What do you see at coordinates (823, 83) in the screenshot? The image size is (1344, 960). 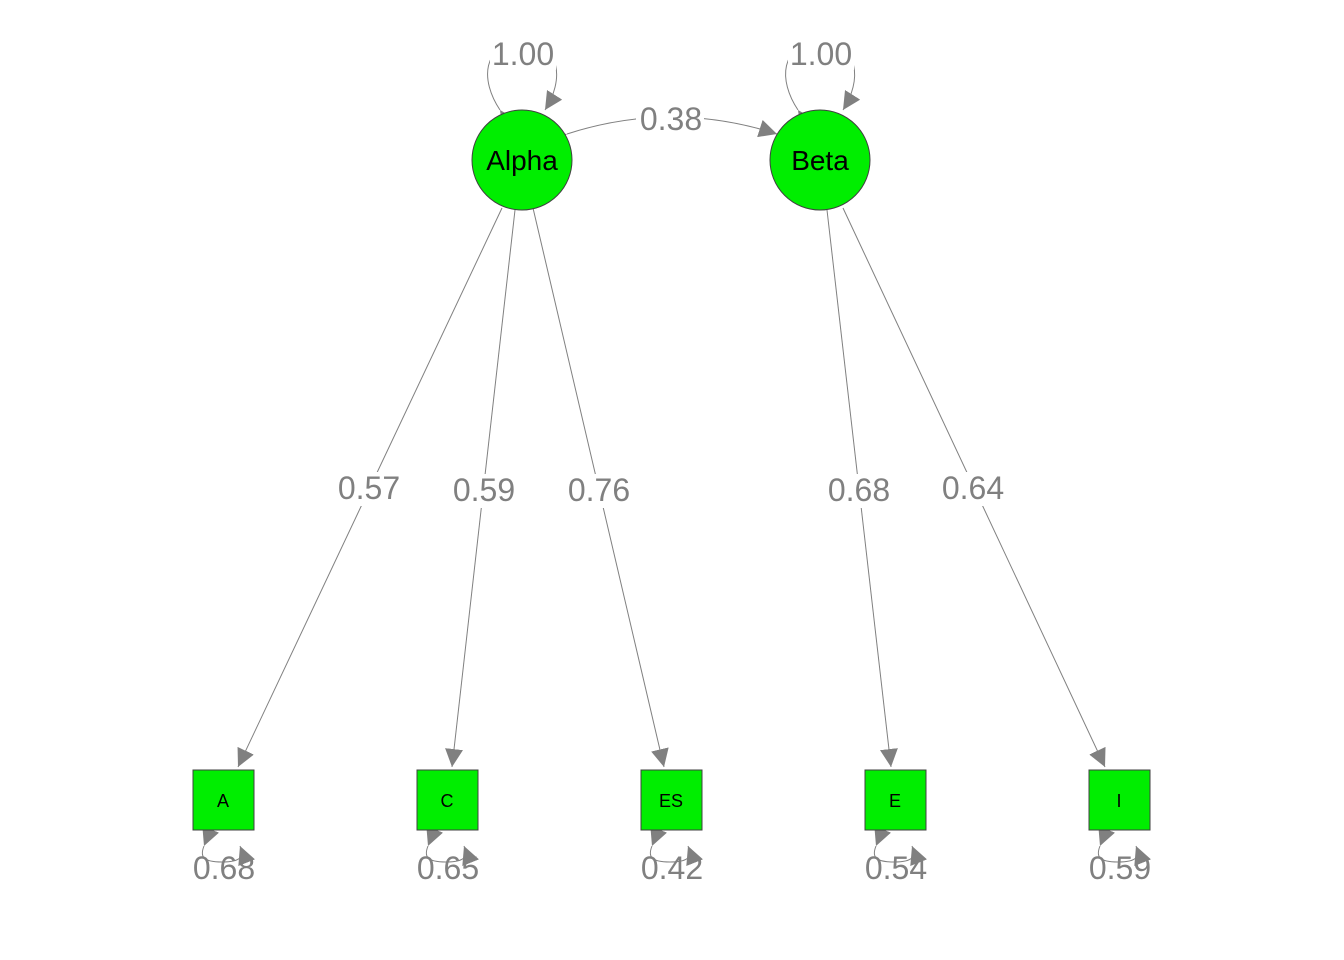 I see `variance-loop-beta: 1.00` at bounding box center [823, 83].